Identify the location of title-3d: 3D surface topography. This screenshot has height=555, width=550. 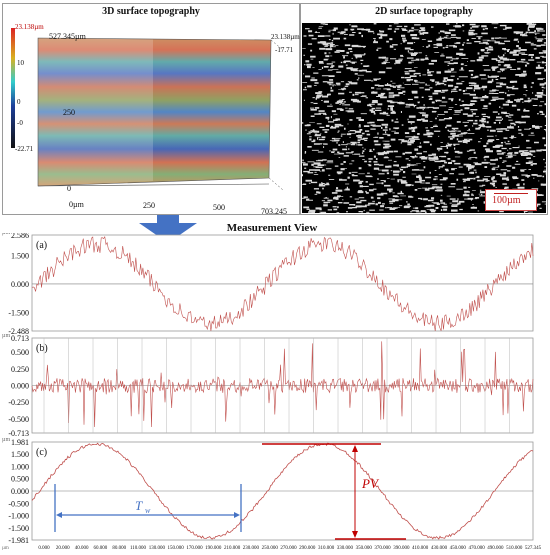
(151, 11).